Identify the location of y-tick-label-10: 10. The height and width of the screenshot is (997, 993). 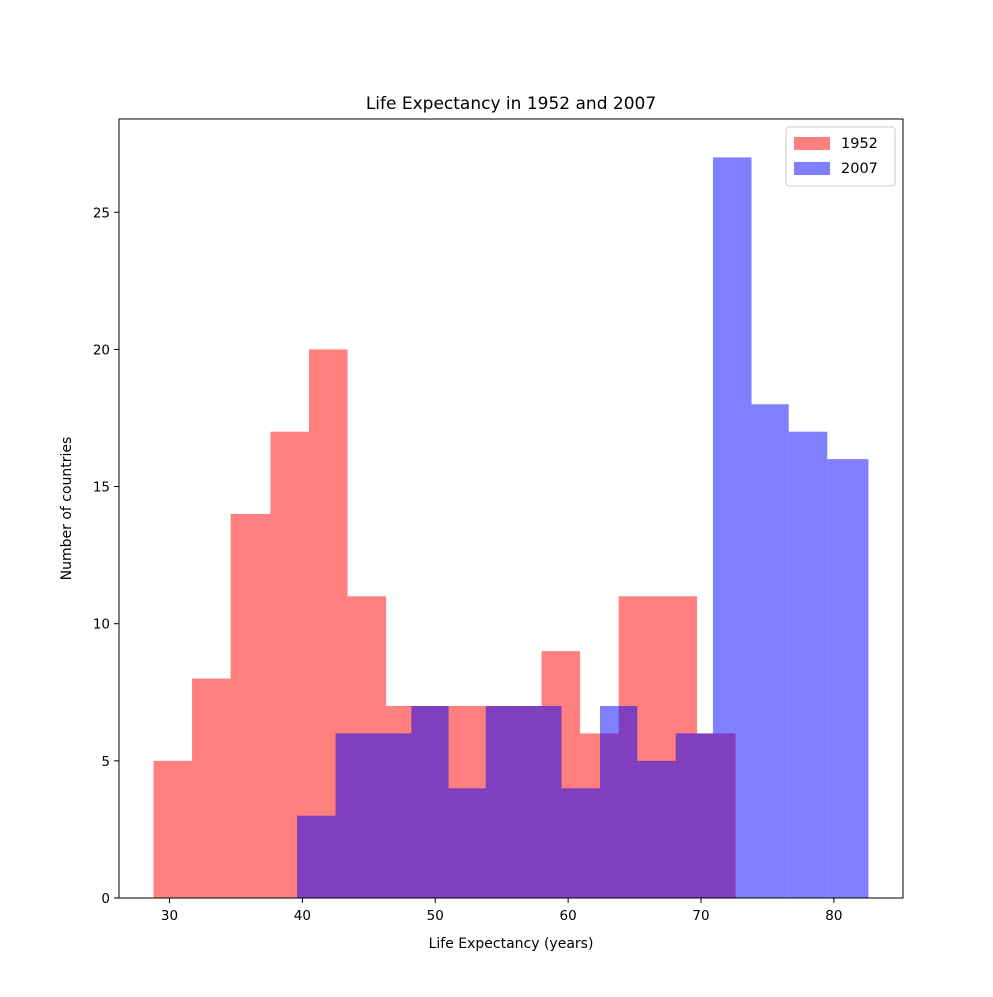
(101, 625).